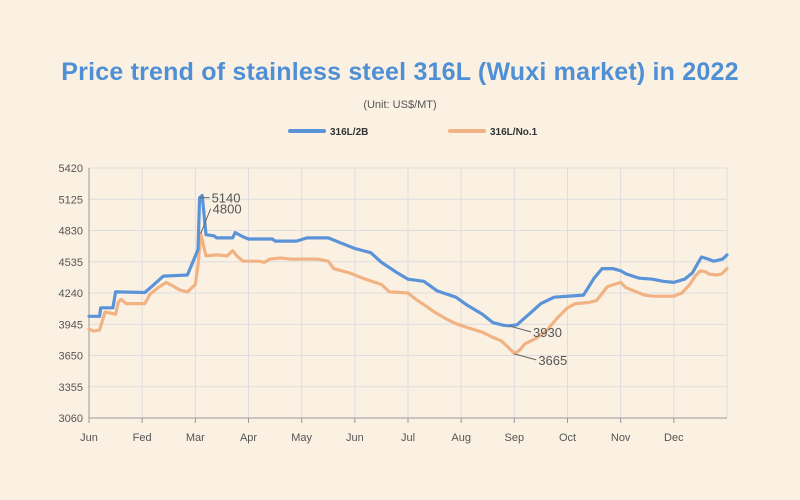  I want to click on x-tick-label: Apr, so click(248, 438).